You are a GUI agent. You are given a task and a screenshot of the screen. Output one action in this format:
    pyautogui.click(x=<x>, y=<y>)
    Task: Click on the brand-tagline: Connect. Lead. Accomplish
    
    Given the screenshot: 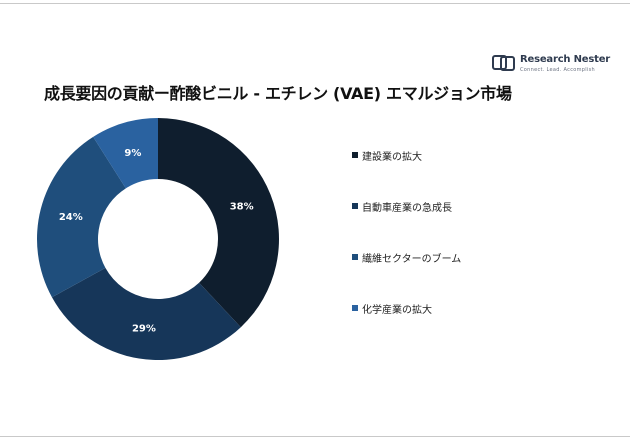 What is the action you would take?
    pyautogui.click(x=558, y=70)
    